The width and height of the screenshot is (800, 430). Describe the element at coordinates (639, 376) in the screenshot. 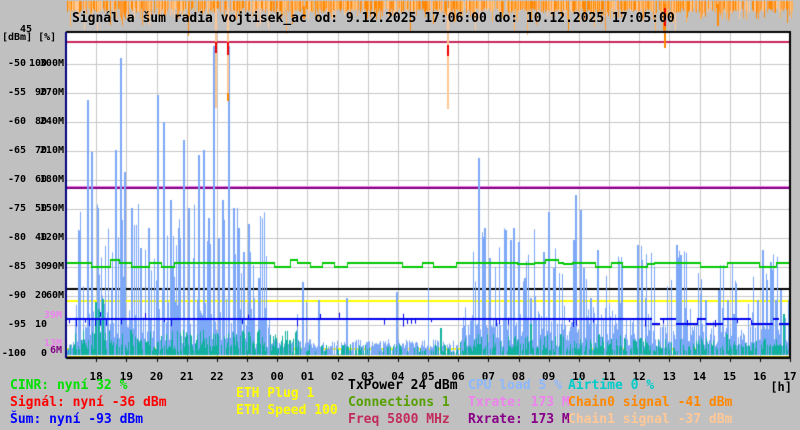

I see `hour-label: 12` at that location.